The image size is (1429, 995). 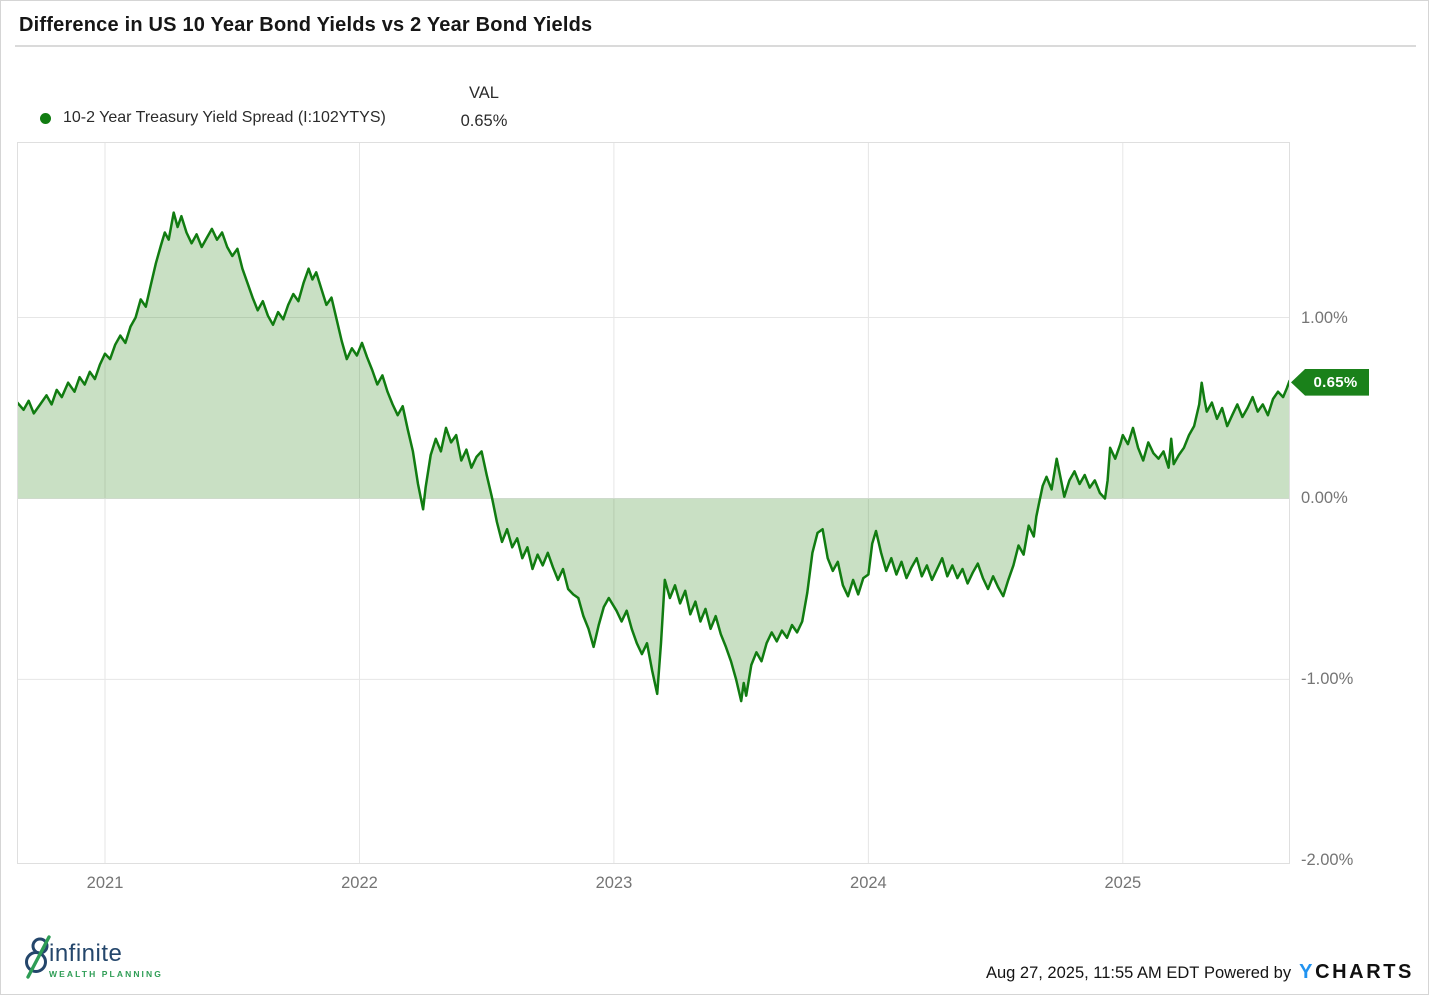 I want to click on ycharts-wordmark: CHARTS, so click(x=1364, y=972).